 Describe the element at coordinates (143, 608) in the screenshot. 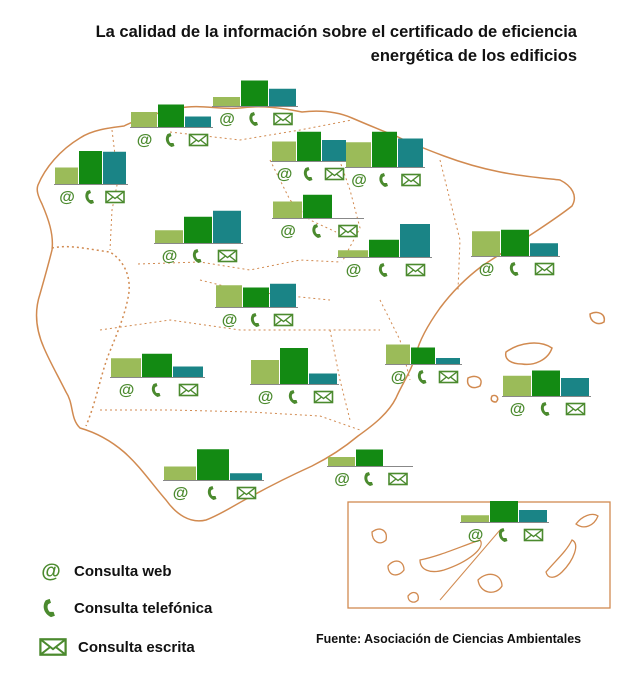

I see `legend-label-phone: Consulta telefónica` at that location.